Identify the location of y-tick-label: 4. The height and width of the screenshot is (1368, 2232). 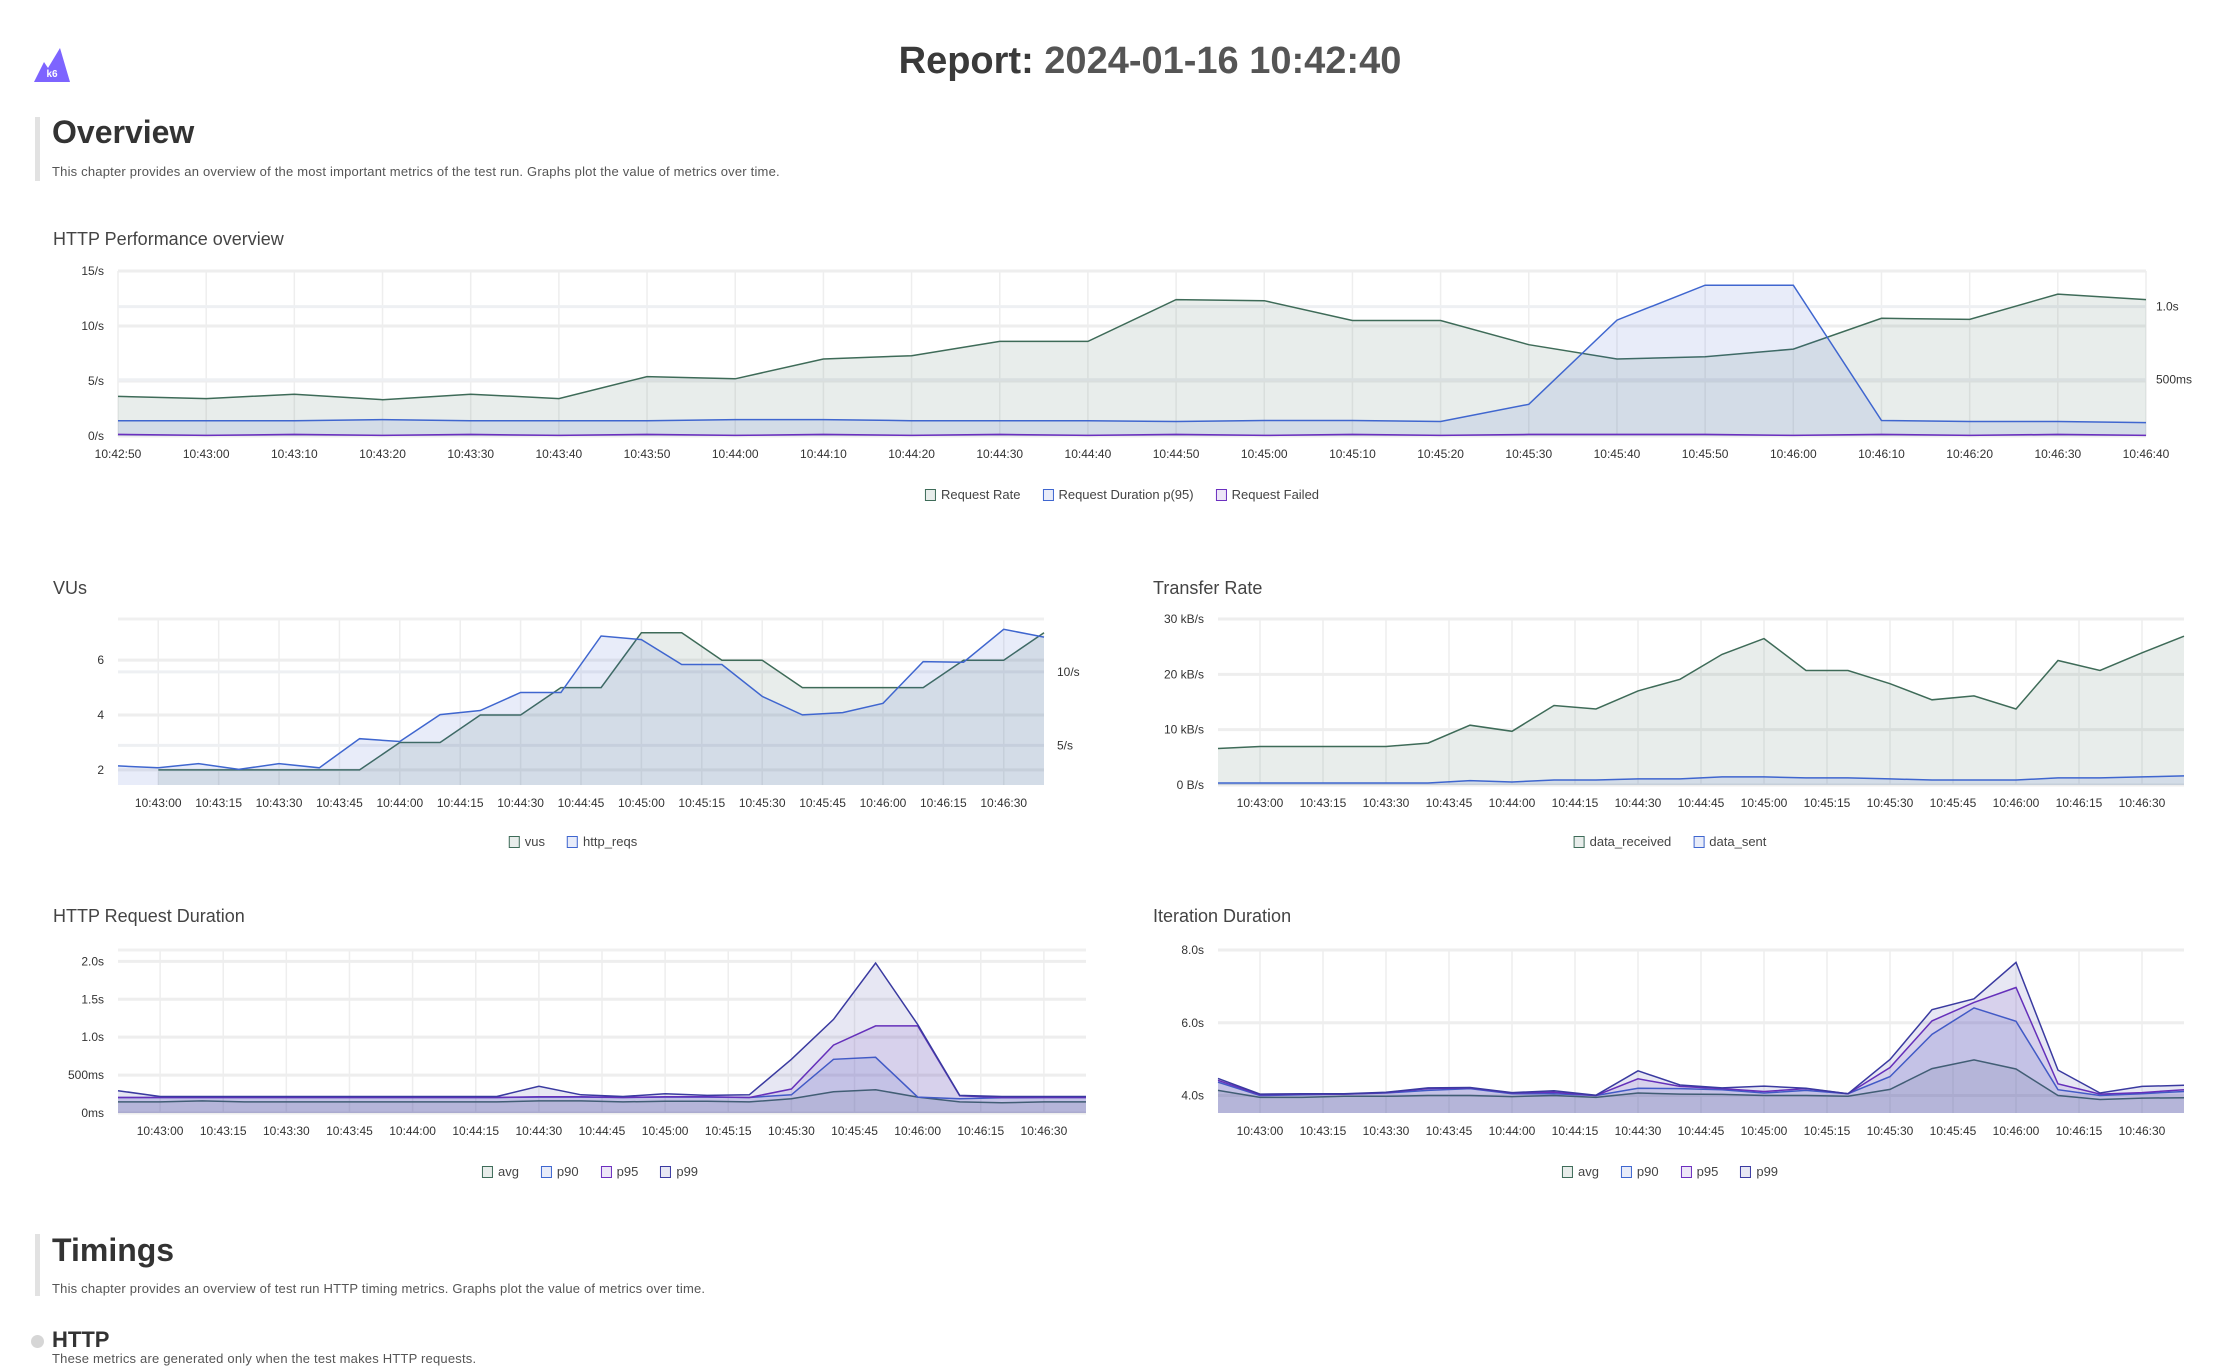
(100, 715).